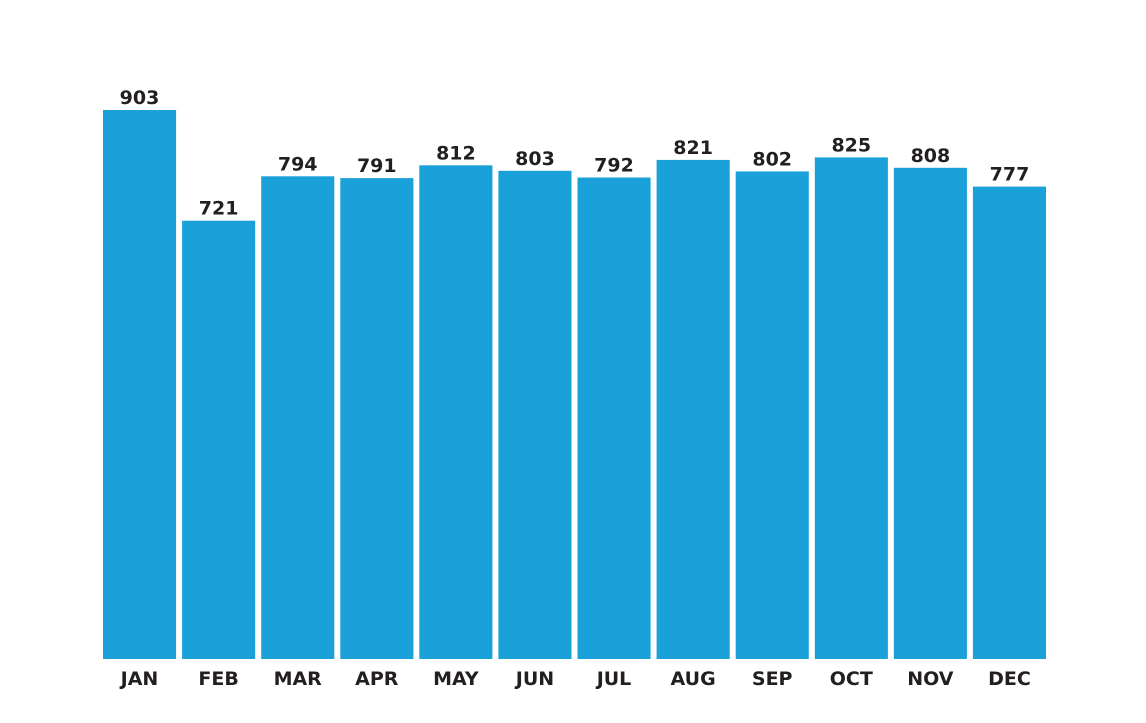  Describe the element at coordinates (614, 418) in the screenshot. I see `bar-jul` at that location.